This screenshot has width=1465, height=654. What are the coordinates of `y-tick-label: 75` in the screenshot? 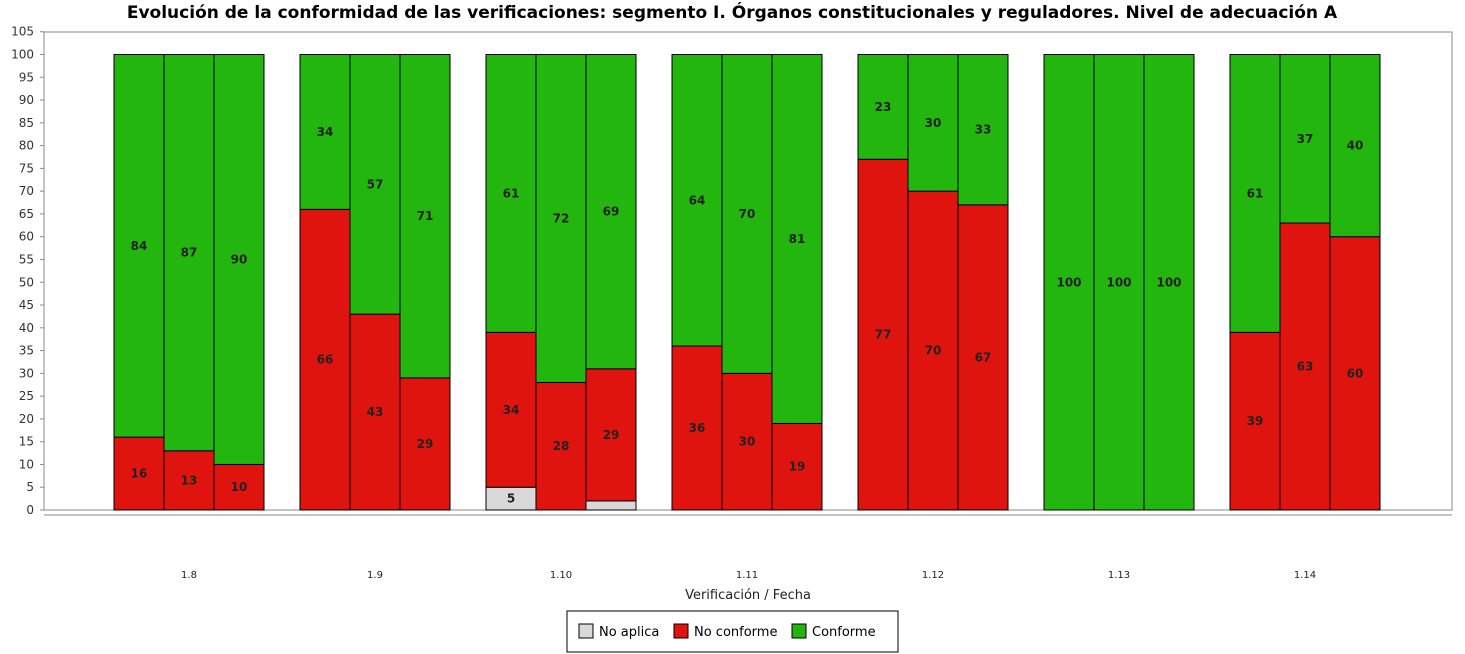 It's located at (26, 168).